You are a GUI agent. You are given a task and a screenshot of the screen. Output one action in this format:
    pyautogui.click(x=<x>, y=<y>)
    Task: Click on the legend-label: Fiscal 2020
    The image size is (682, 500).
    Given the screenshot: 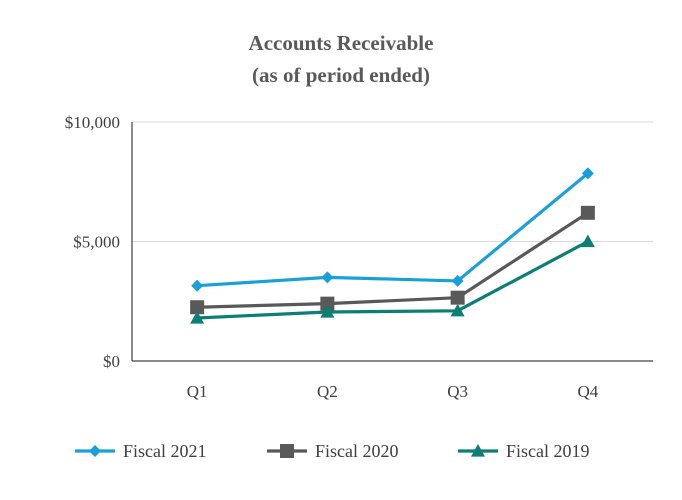 What is the action you would take?
    pyautogui.click(x=357, y=451)
    